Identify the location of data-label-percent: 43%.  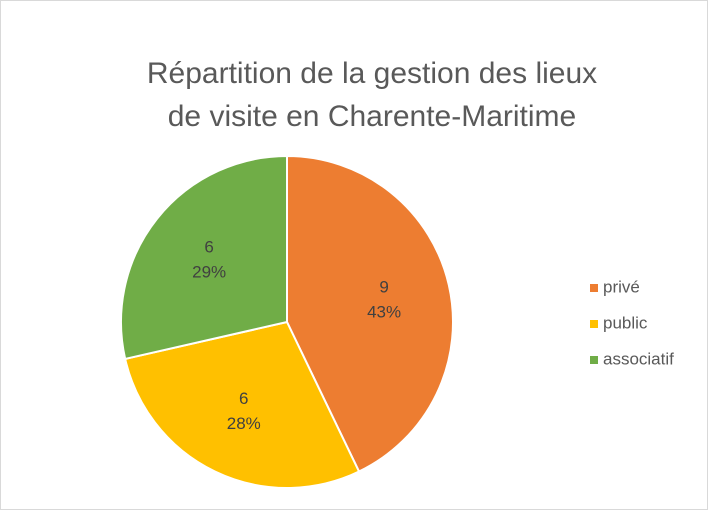
(384, 311).